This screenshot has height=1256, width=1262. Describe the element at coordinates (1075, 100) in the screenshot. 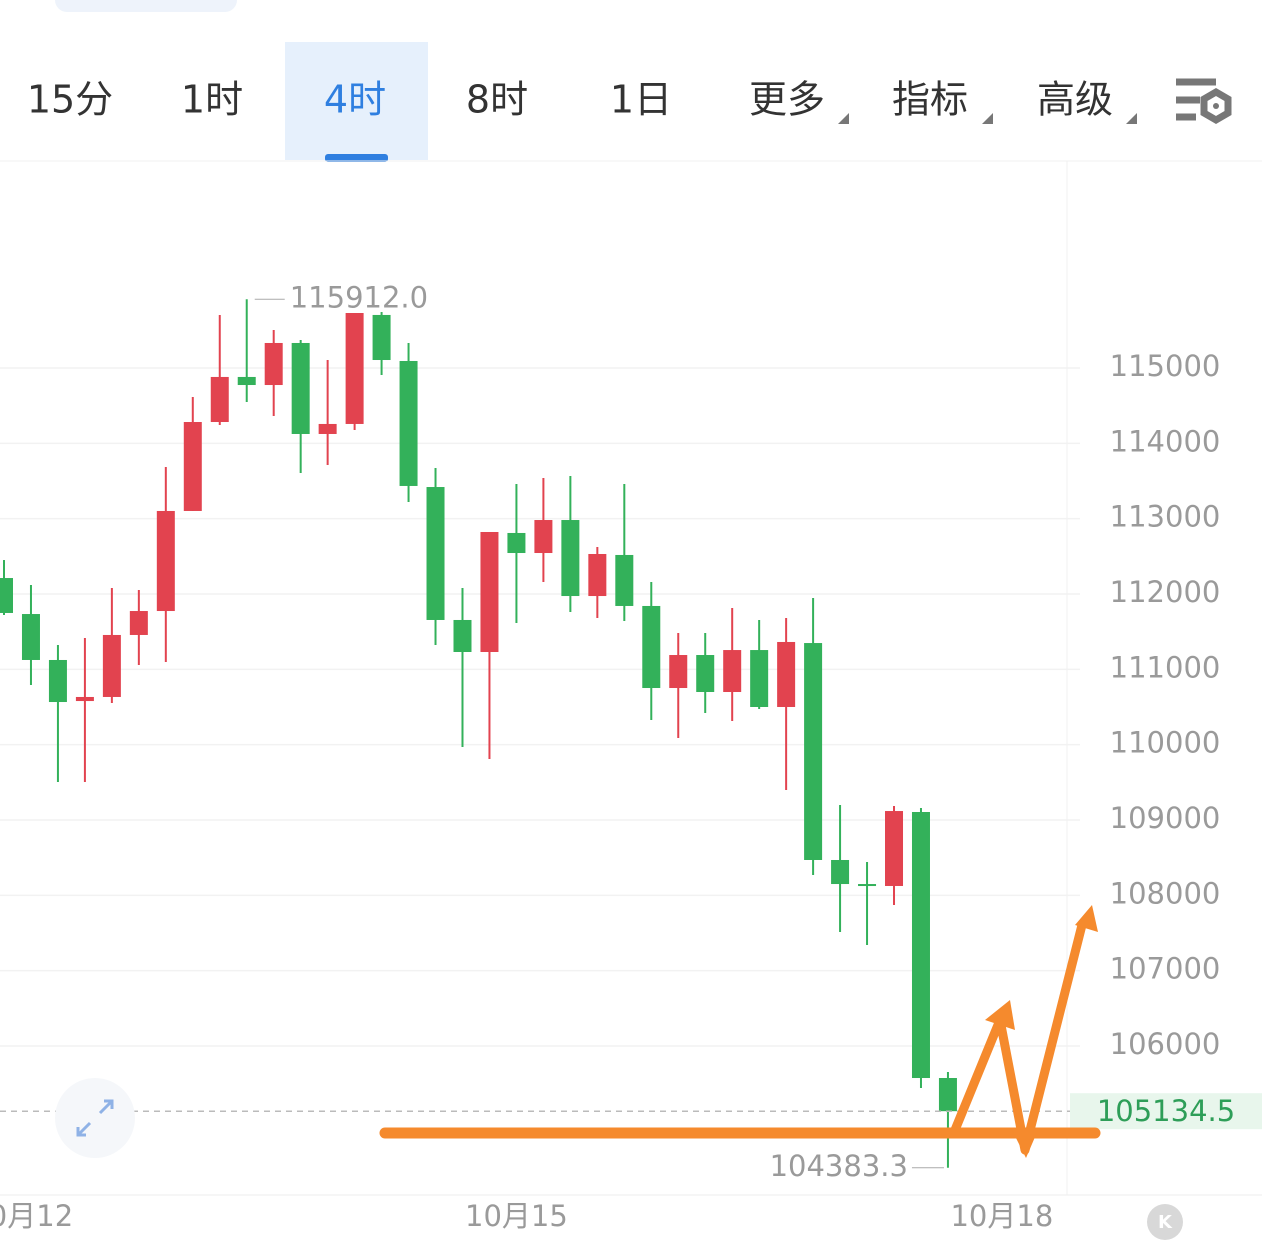

I see `tab: 高级` at that location.